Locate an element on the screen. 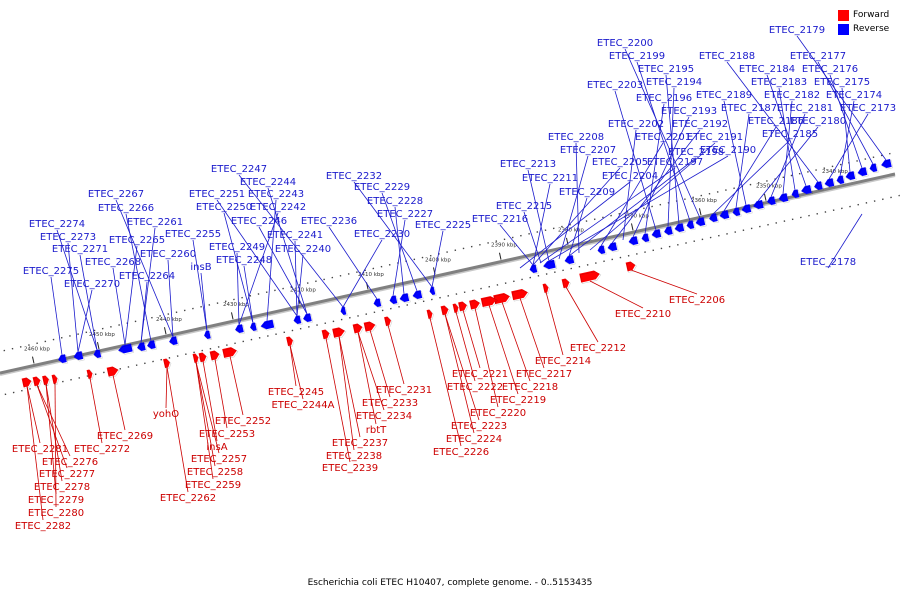  gene-label-etec-2191: ETEC_2191 is located at coordinates (666, 191).